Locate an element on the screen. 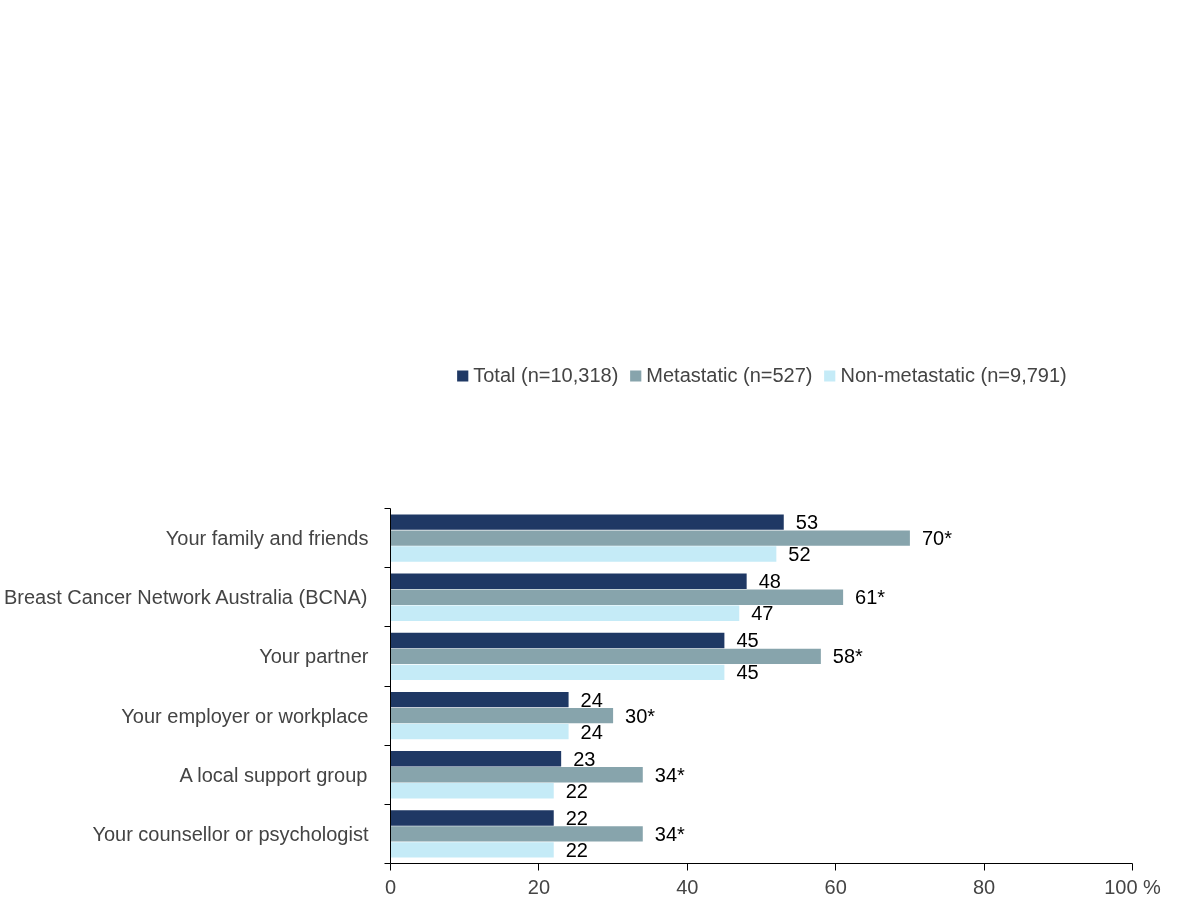 This screenshot has width=1182, height=900. y-tick-label: Breast Cancer Network Australia (BCNA) is located at coordinates (185, 597).